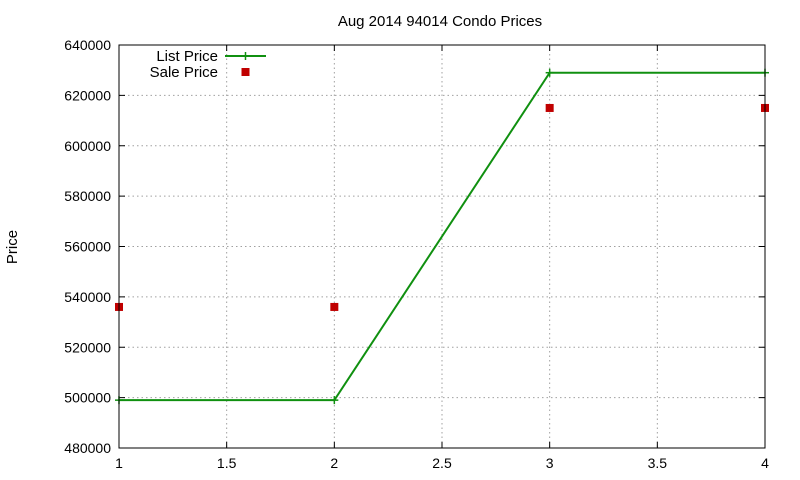 The height and width of the screenshot is (480, 800). I want to click on y-tick-label: 600000, so click(87, 146).